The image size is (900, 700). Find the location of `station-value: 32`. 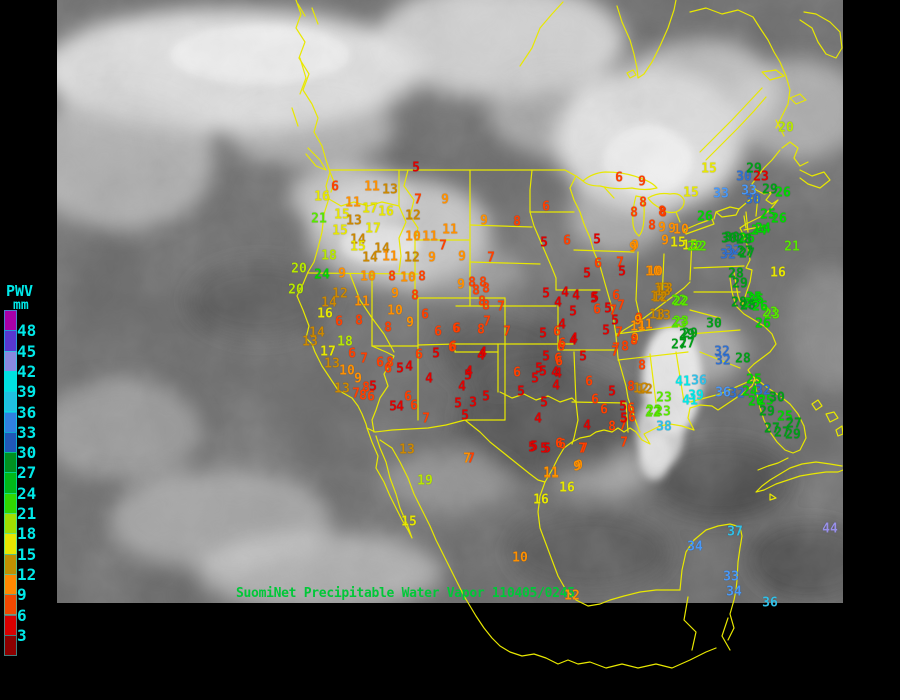

station-value: 32 is located at coordinates (722, 352).